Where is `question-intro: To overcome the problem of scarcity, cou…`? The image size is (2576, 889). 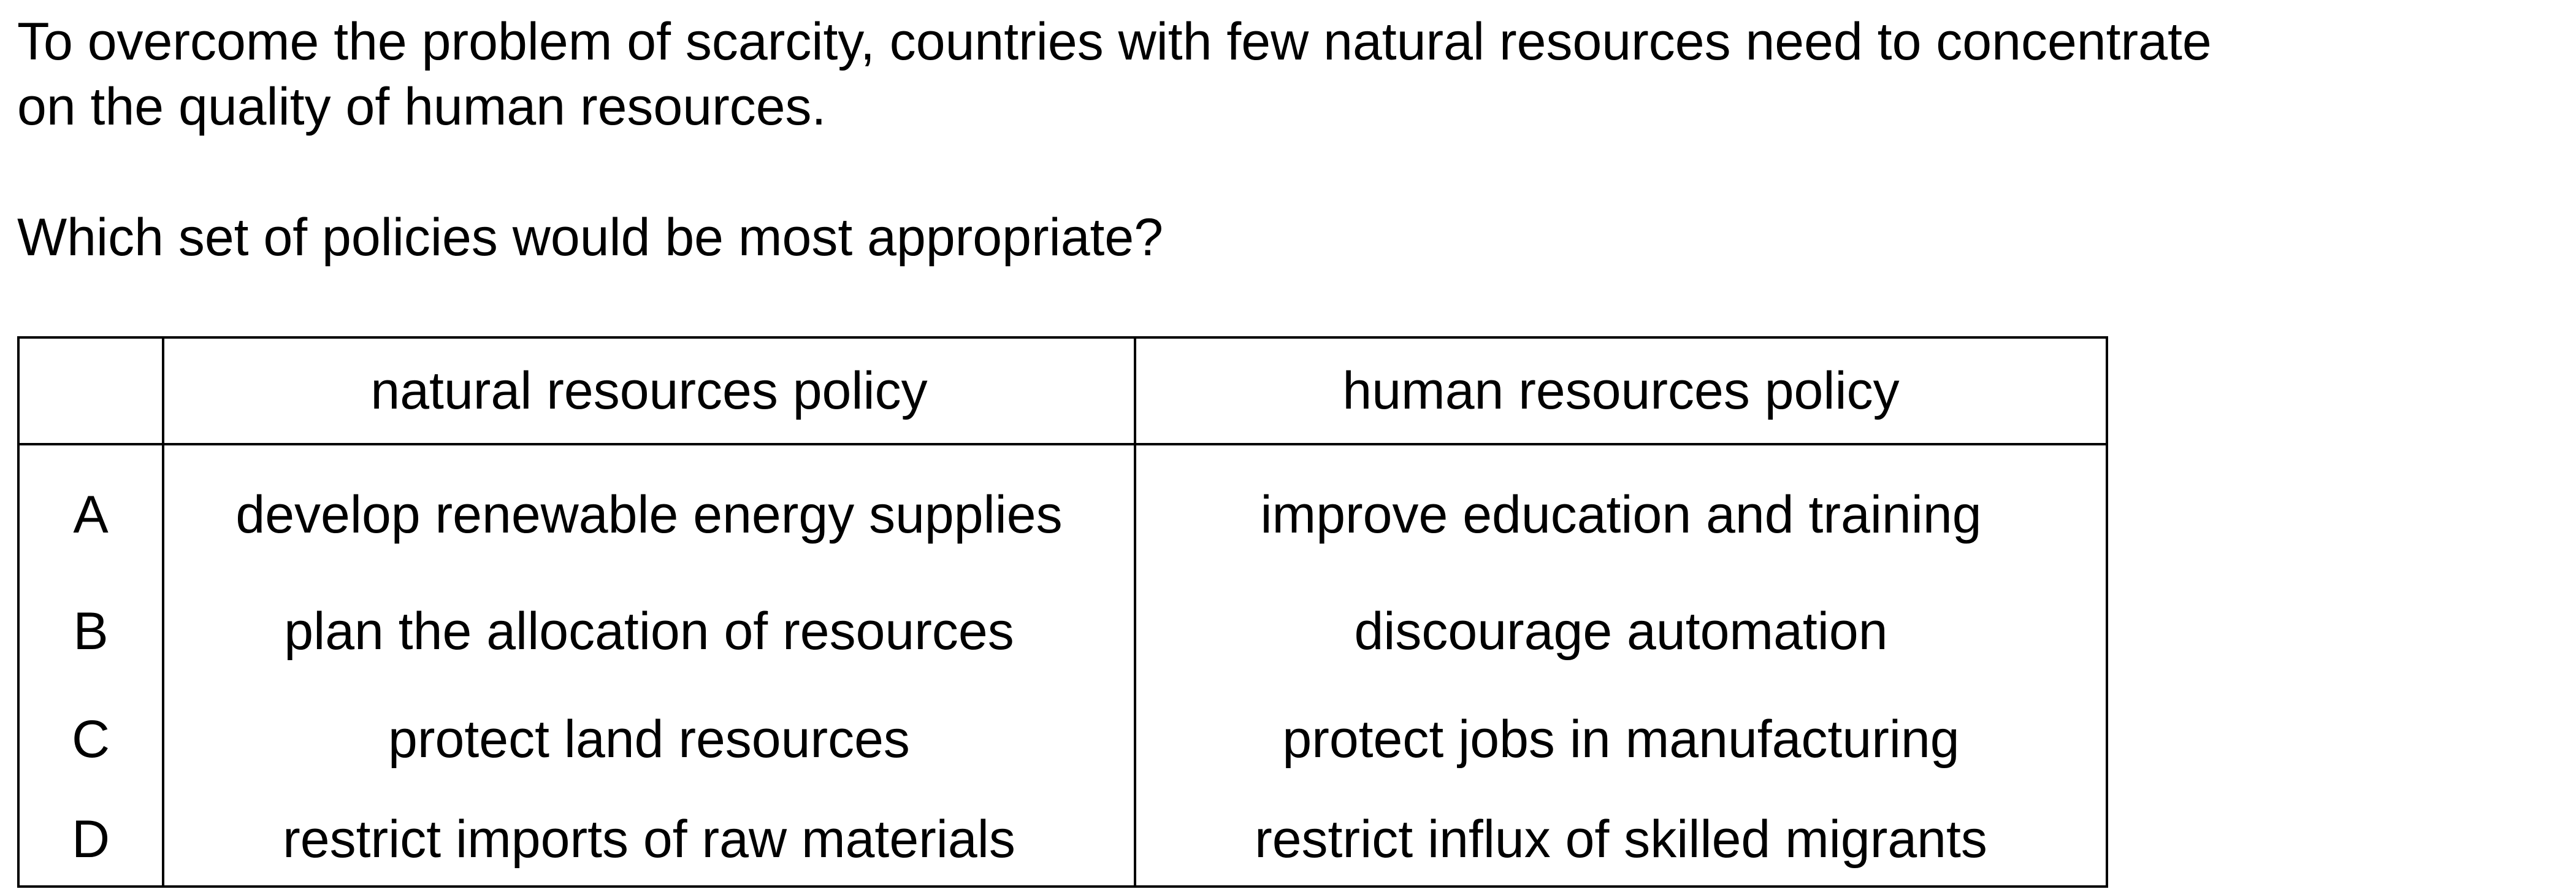
question-intro: To overcome the problem of scarcity, cou… is located at coordinates (1114, 74).